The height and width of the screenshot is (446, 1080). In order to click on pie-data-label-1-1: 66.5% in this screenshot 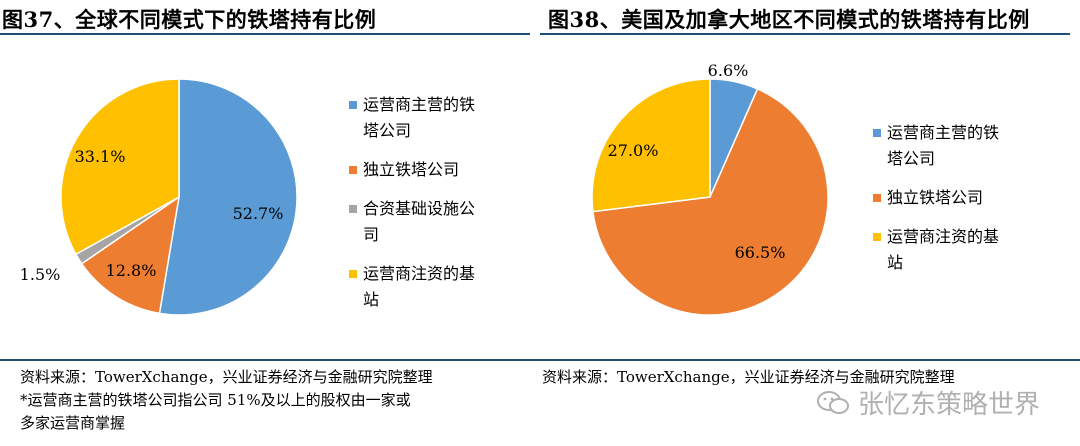, I will do `click(760, 252)`.